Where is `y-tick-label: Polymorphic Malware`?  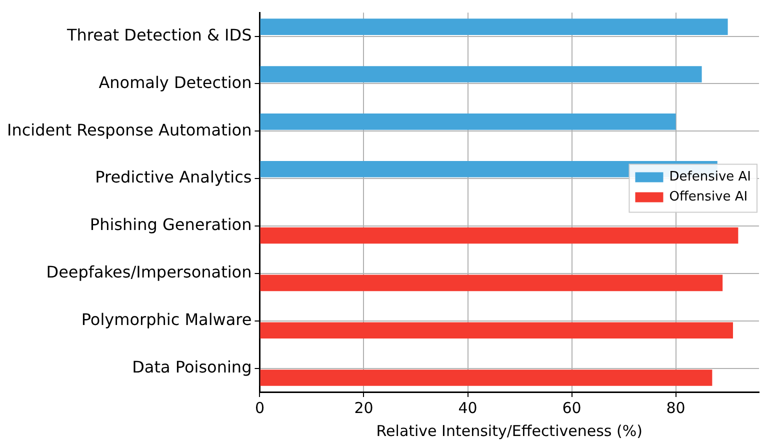 y-tick-label: Polymorphic Malware is located at coordinates (166, 320).